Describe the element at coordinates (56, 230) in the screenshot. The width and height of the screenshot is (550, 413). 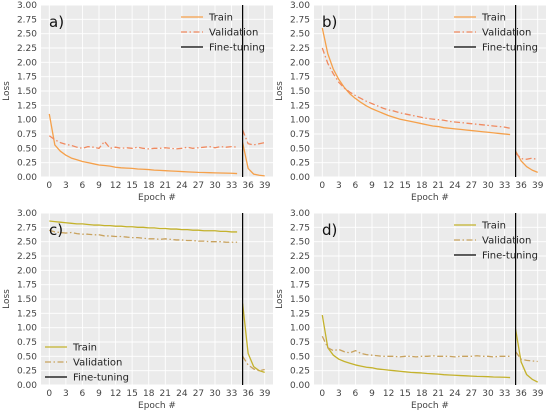
I see `panel-label: c)` at that location.